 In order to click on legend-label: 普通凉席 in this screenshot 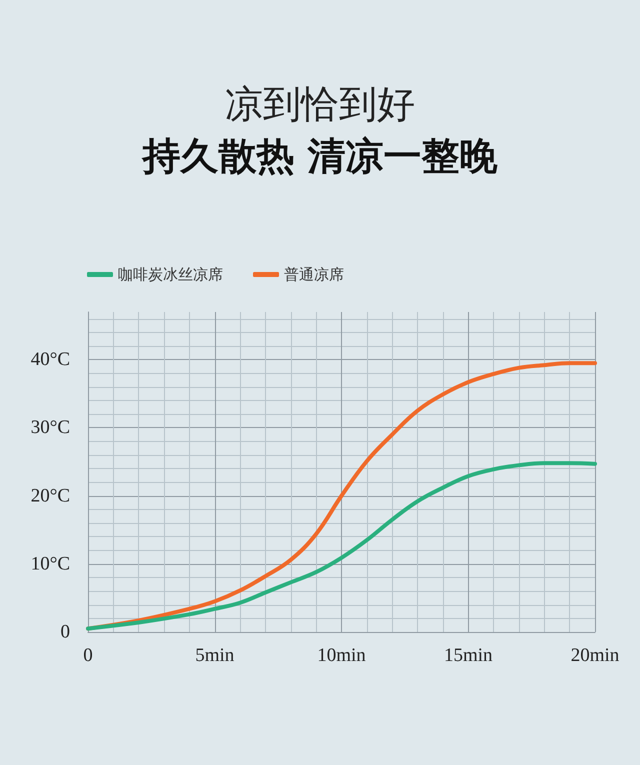, I will do `click(314, 275)`.